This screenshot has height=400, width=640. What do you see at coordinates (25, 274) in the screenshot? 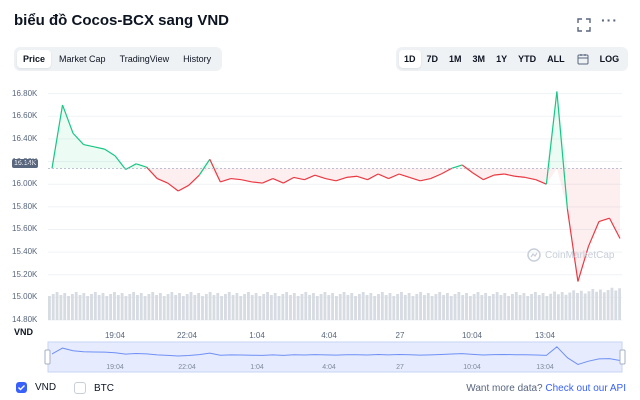
I see `y-tick-label: 15.20K` at bounding box center [25, 274].